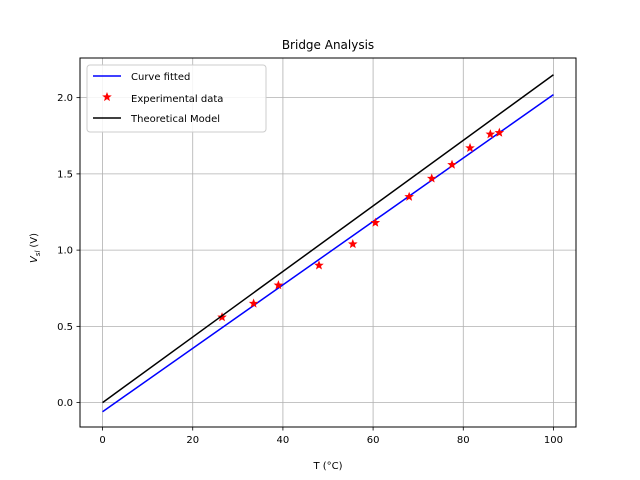 The image size is (640, 480). What do you see at coordinates (34, 259) in the screenshot?
I see `y-axis-title-main: V` at bounding box center [34, 259].